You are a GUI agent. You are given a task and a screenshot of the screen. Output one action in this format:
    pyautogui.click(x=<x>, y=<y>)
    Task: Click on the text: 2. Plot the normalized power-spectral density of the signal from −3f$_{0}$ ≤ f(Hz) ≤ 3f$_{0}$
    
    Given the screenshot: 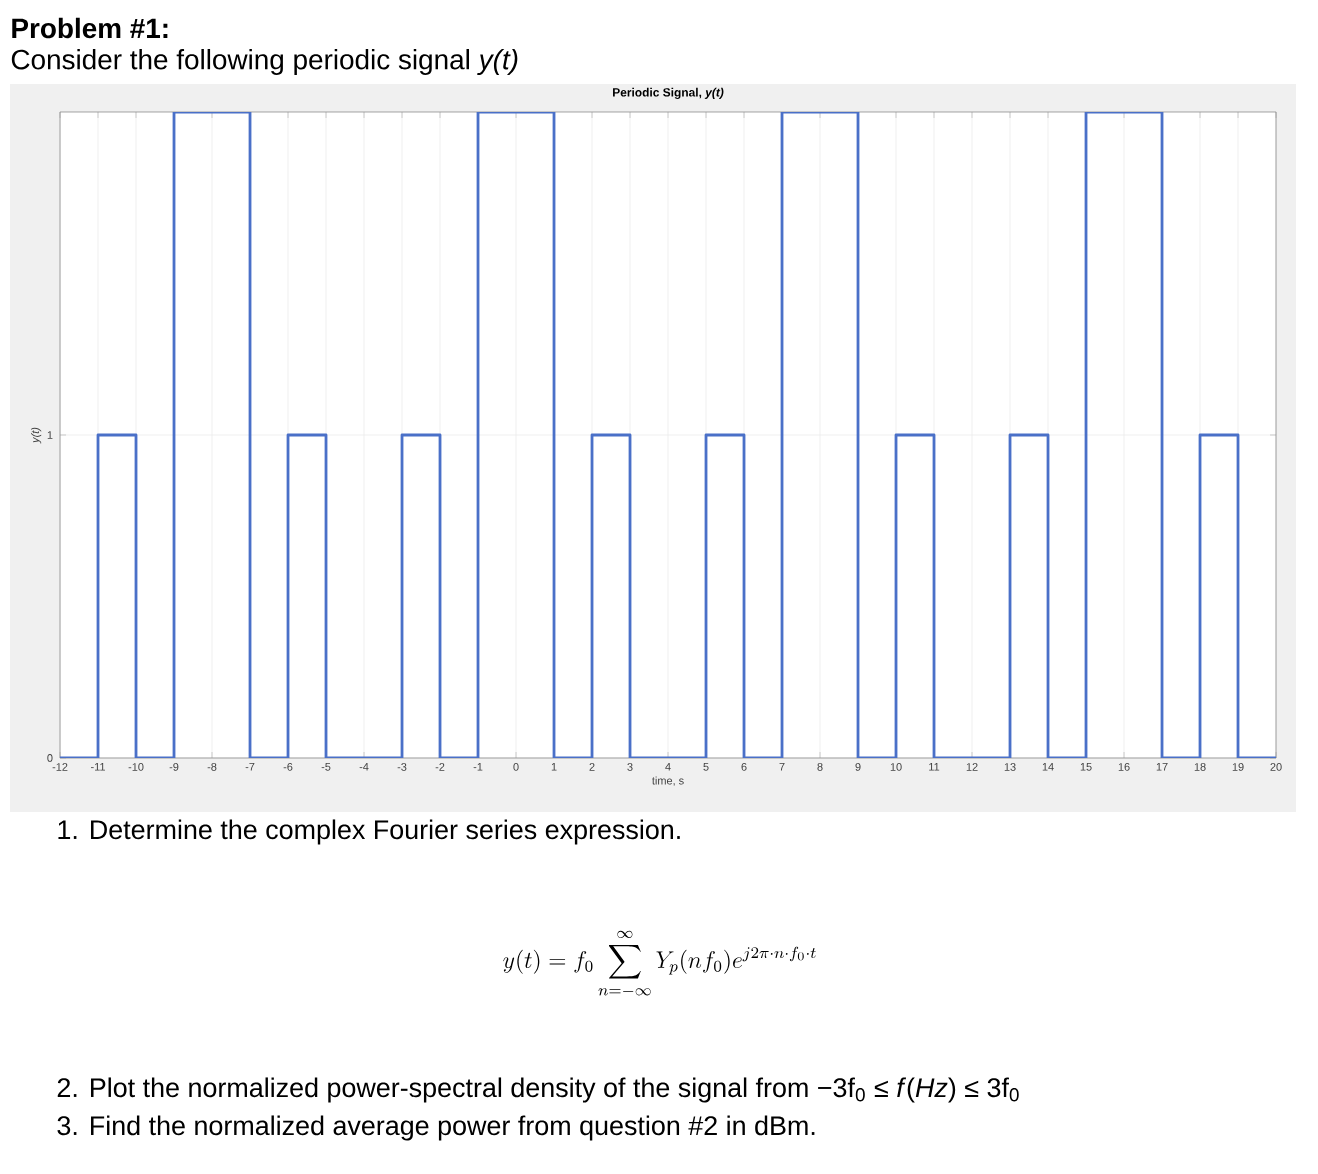 What is the action you would take?
    pyautogui.click(x=538, y=1090)
    